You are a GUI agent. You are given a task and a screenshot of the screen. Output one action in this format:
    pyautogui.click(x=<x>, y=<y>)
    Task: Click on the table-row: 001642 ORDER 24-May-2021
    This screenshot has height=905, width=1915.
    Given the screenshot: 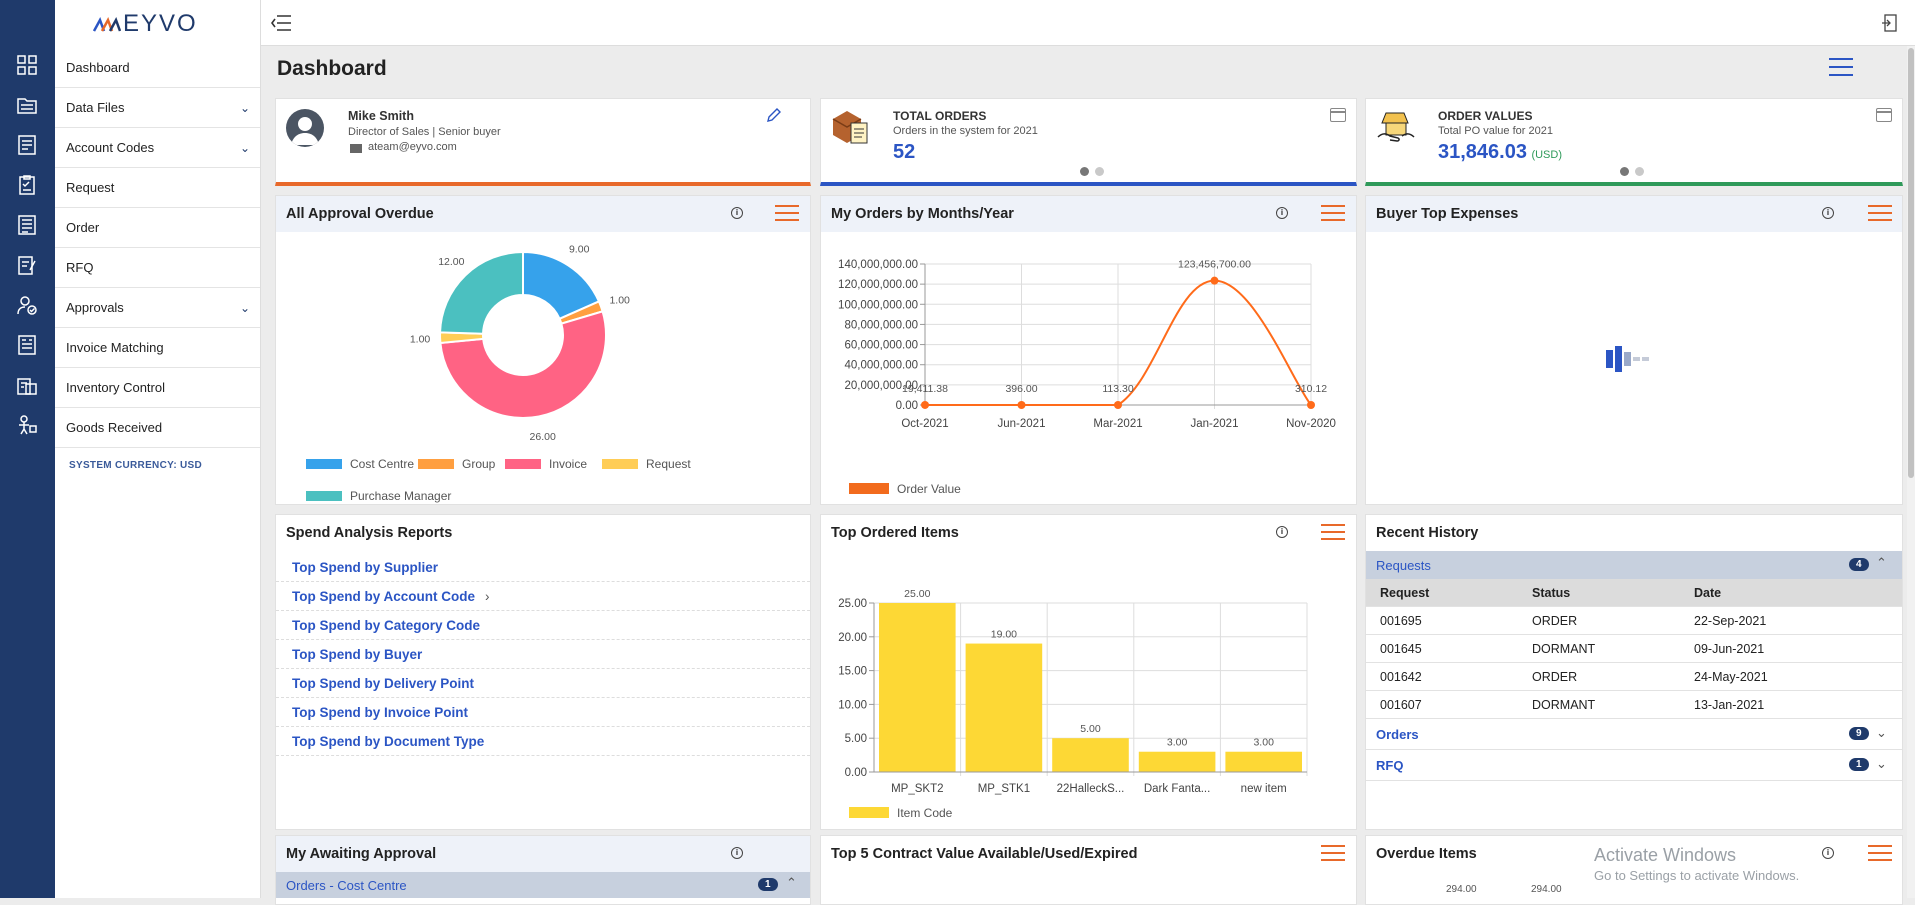 What is the action you would take?
    pyautogui.click(x=1634, y=677)
    